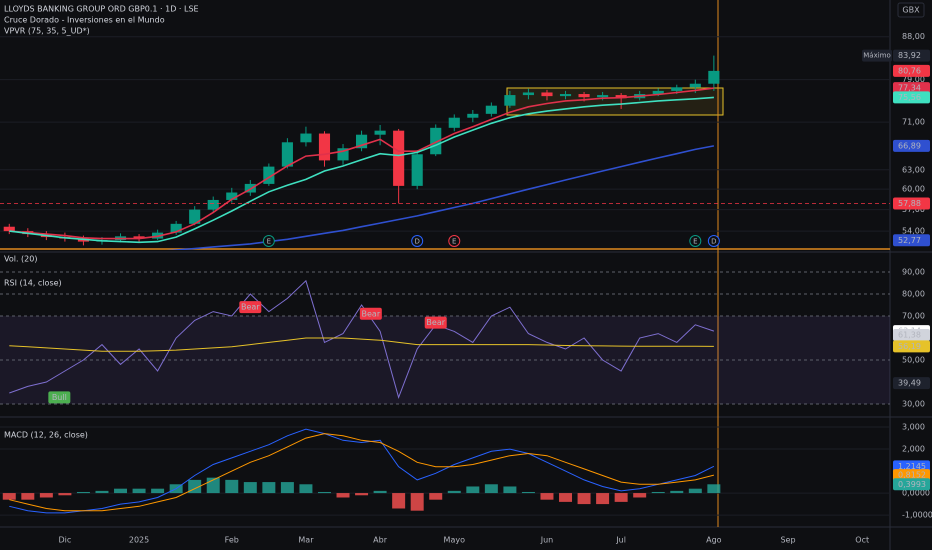 The height and width of the screenshot is (550, 932). I want to click on y-tick-label: 54,00, so click(913, 231).